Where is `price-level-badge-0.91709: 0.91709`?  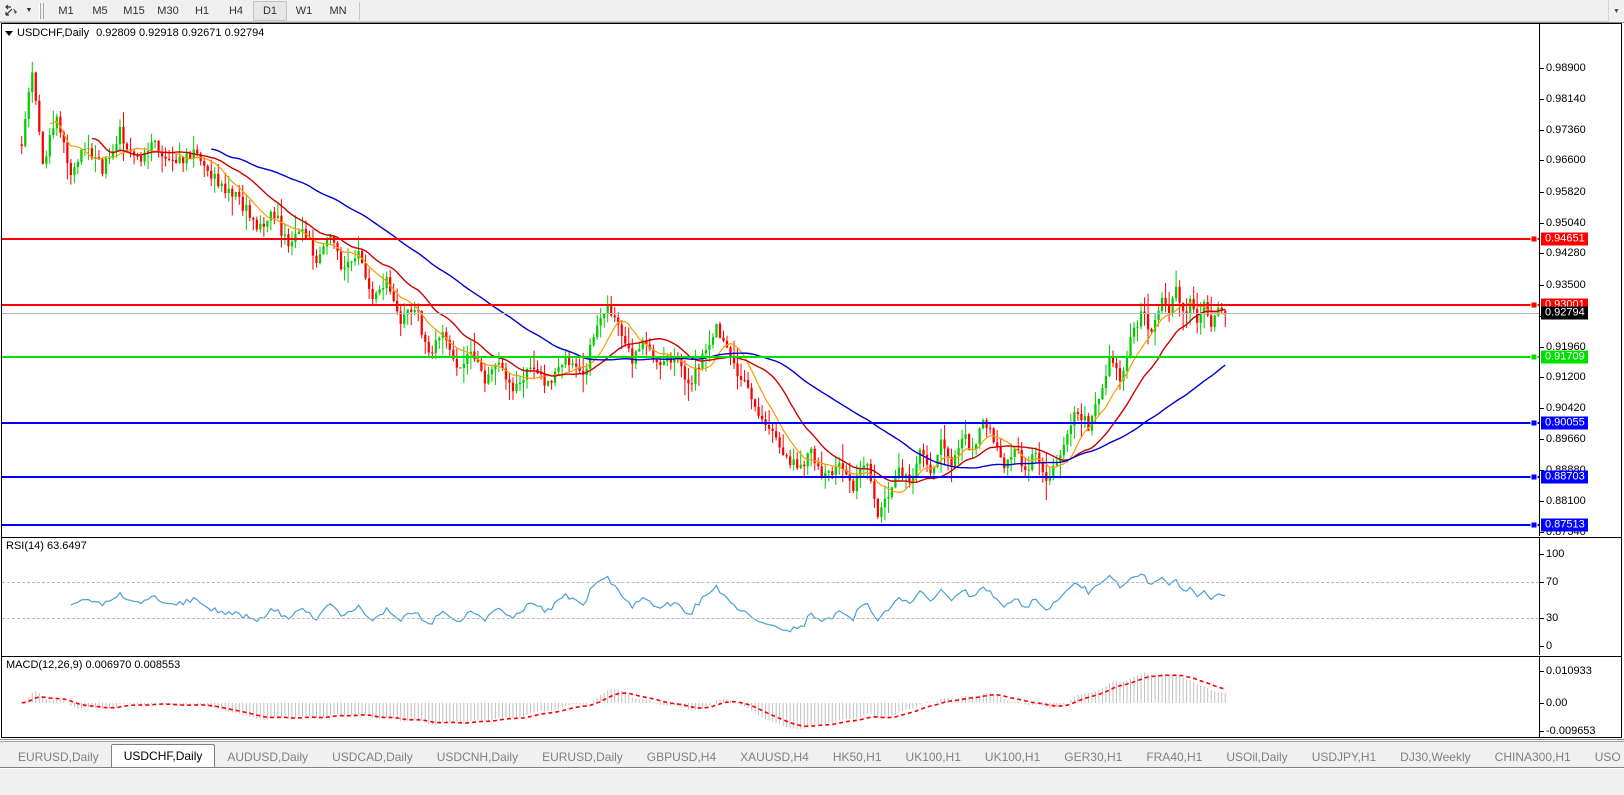 price-level-badge-0.91709: 0.91709 is located at coordinates (1564, 357).